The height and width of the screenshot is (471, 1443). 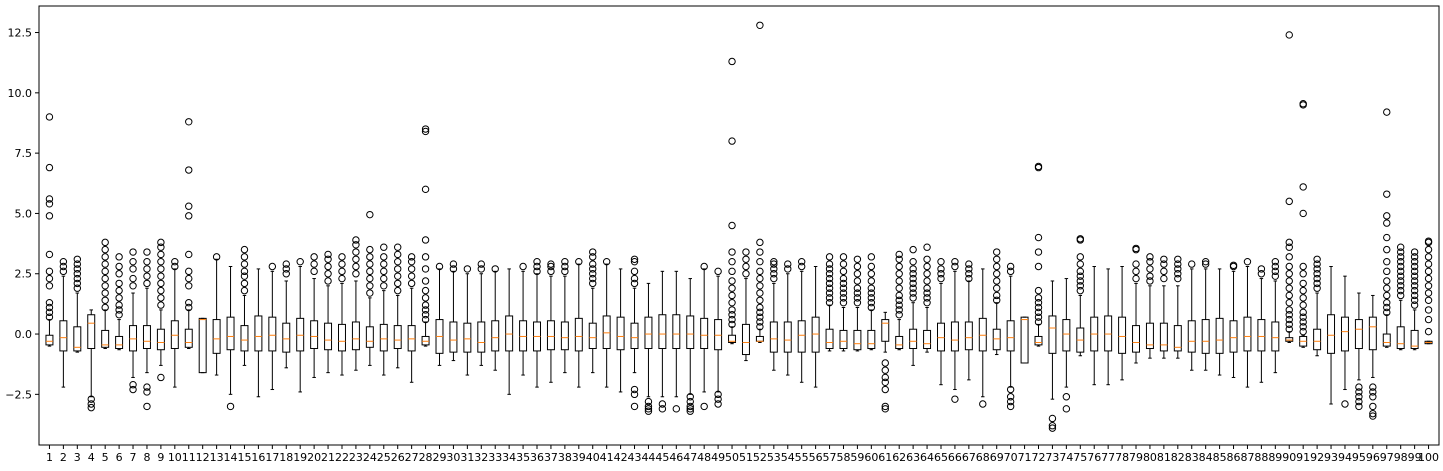 I want to click on x-tick-label: 69, so click(x=997, y=457).